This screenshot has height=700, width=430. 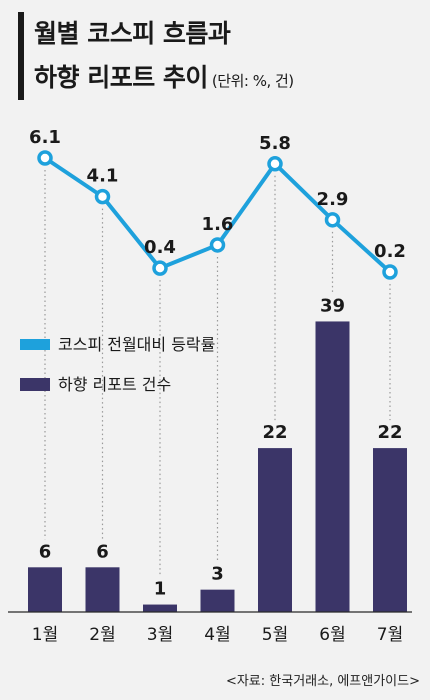 I want to click on bar-value-label: 39, so click(x=332, y=305).